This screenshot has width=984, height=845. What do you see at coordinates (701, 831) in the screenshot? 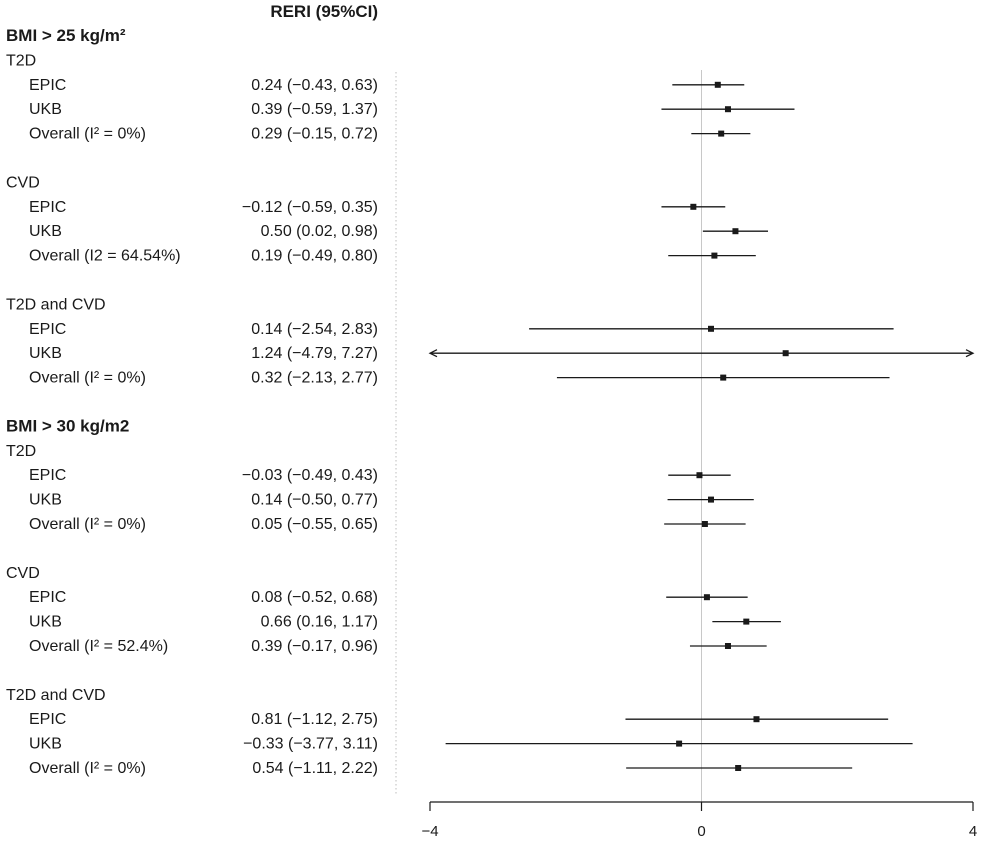
I see `x-tick-label: 0` at bounding box center [701, 831].